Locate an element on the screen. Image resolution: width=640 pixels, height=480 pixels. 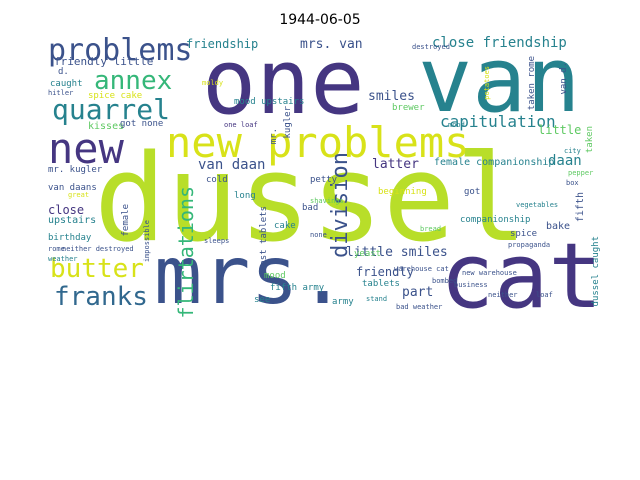
word-tablets: tablets is located at coordinates (381, 284).